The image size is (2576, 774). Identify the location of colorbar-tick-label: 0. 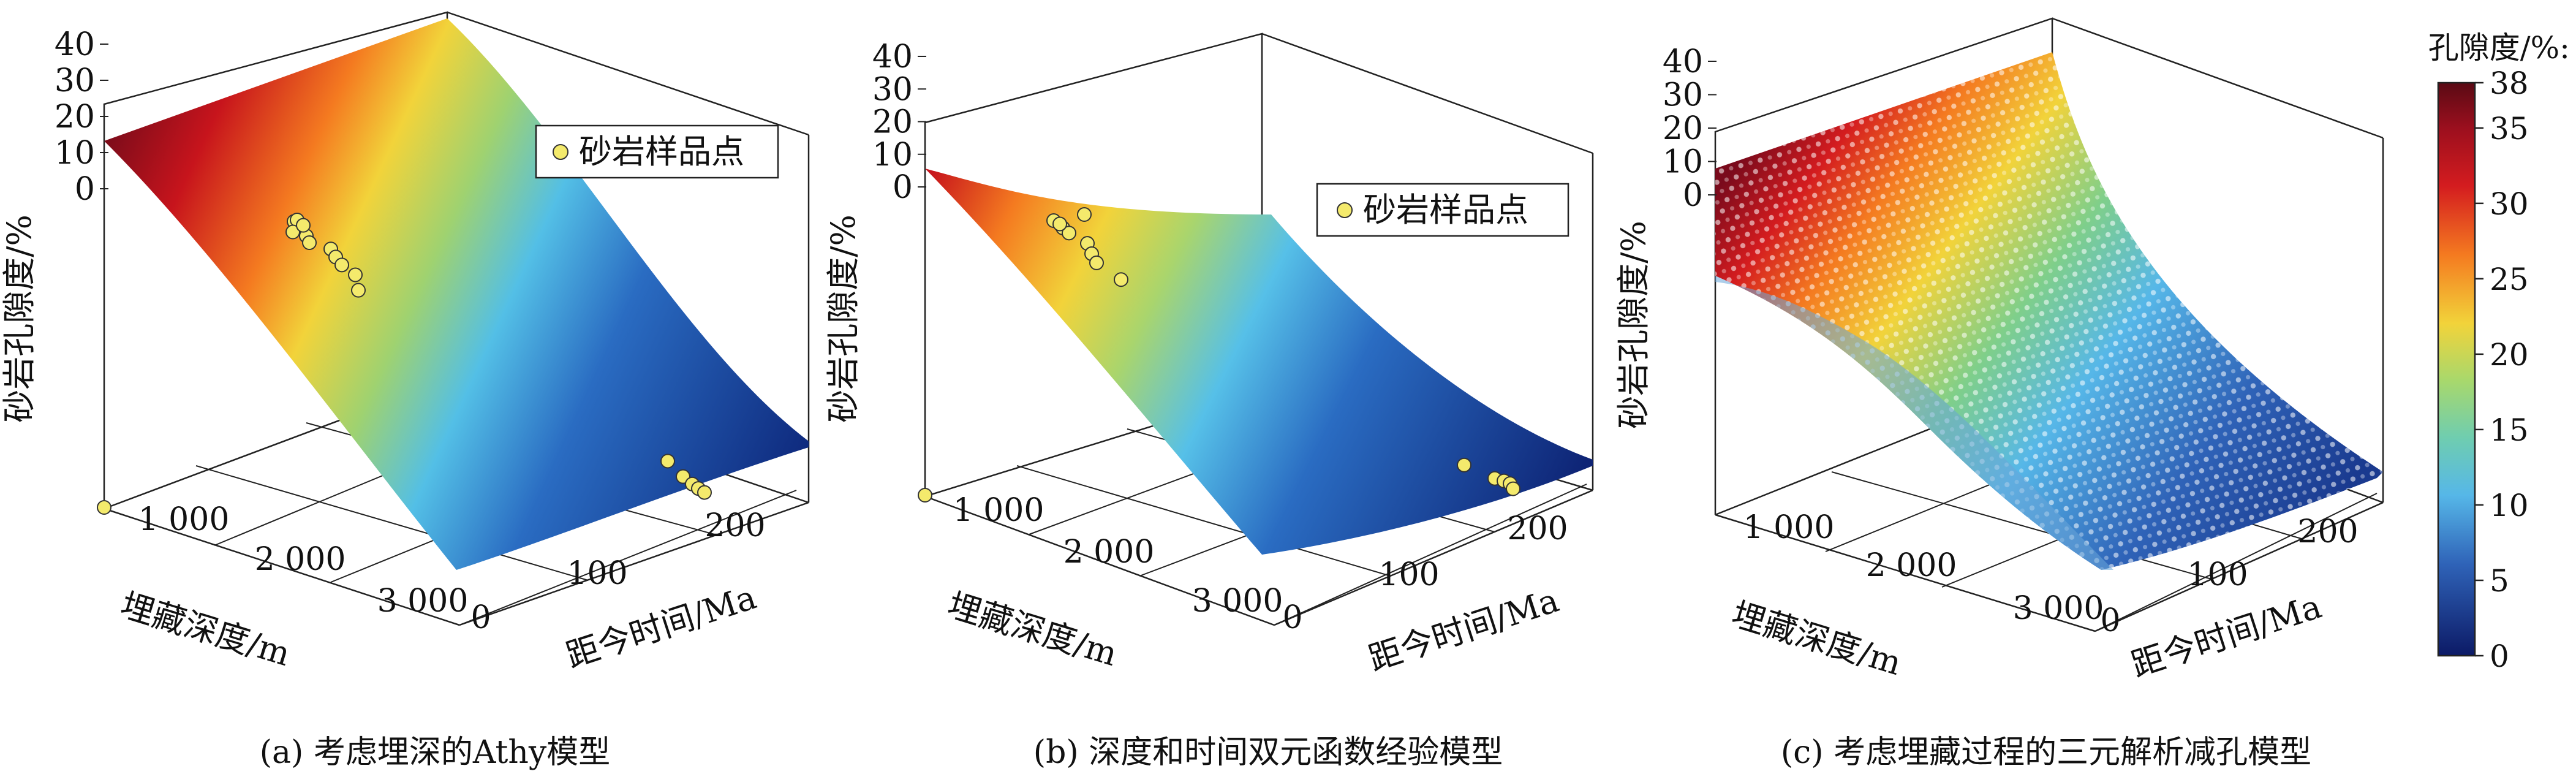
(2499, 656).